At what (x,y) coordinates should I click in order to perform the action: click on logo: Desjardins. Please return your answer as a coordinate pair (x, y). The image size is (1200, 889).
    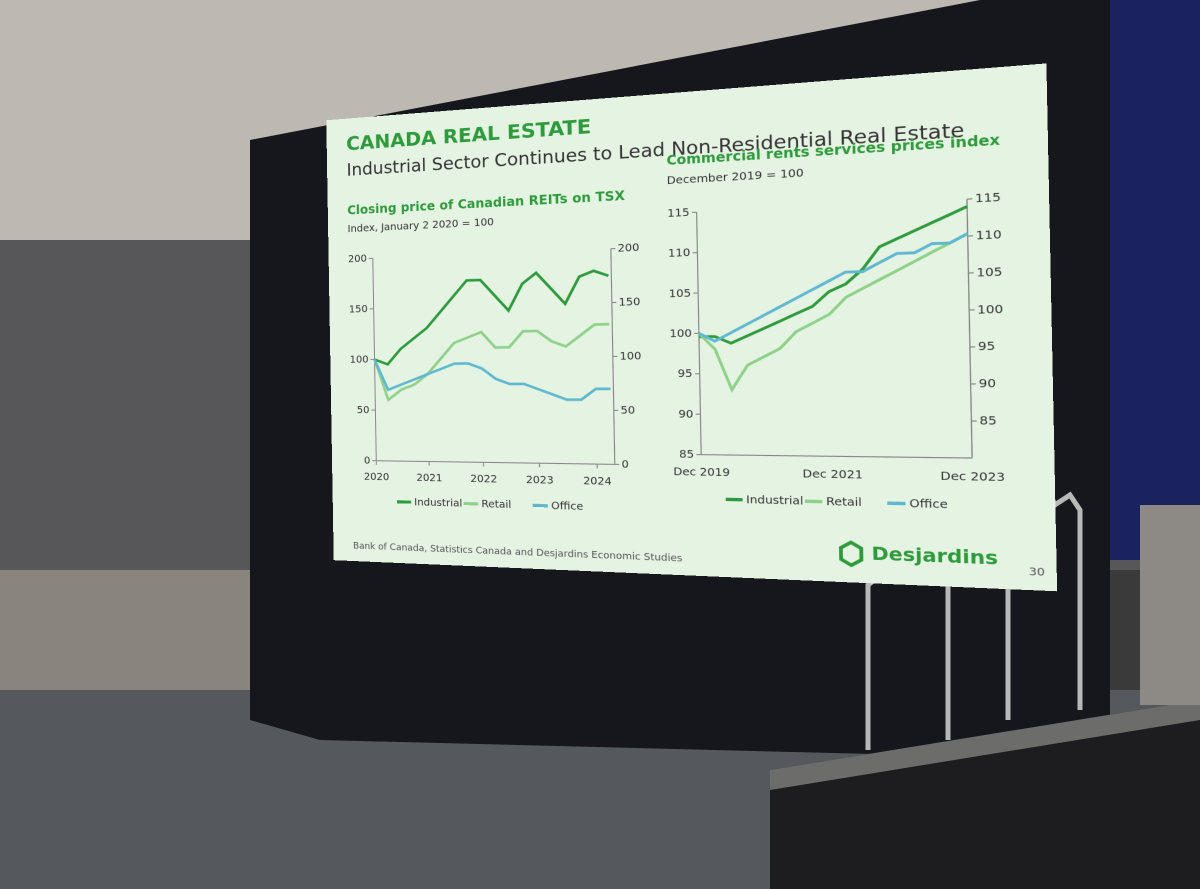
    Looking at the image, I should click on (934, 555).